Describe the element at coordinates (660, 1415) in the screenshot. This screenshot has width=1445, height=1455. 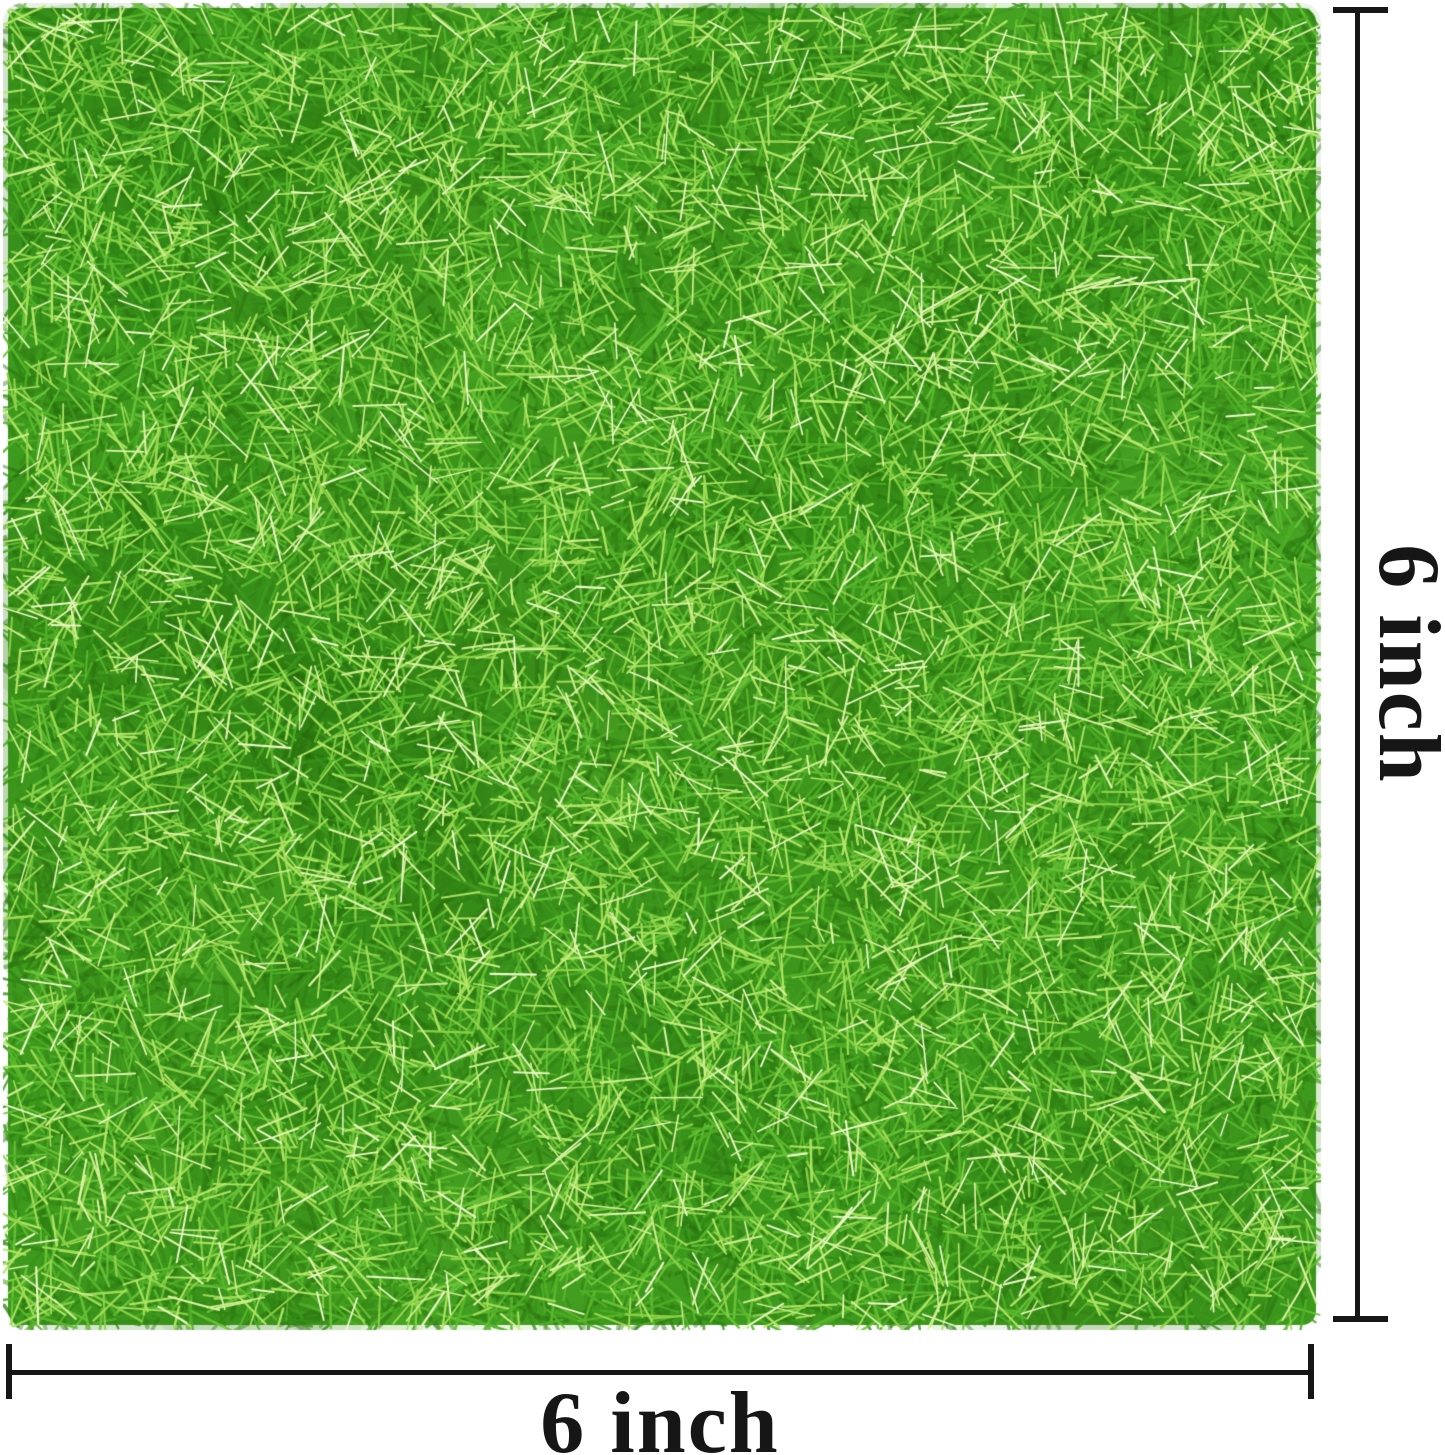
I see `width-dimension-label: 6 inch` at that location.